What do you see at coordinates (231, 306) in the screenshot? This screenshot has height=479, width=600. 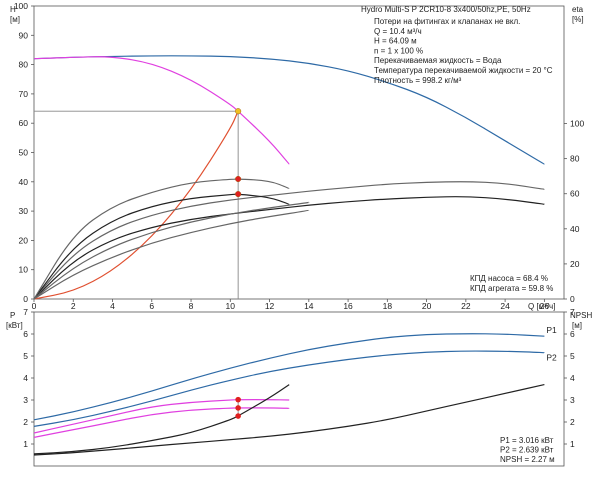 I see `q-axis-tick-label: 10` at bounding box center [231, 306].